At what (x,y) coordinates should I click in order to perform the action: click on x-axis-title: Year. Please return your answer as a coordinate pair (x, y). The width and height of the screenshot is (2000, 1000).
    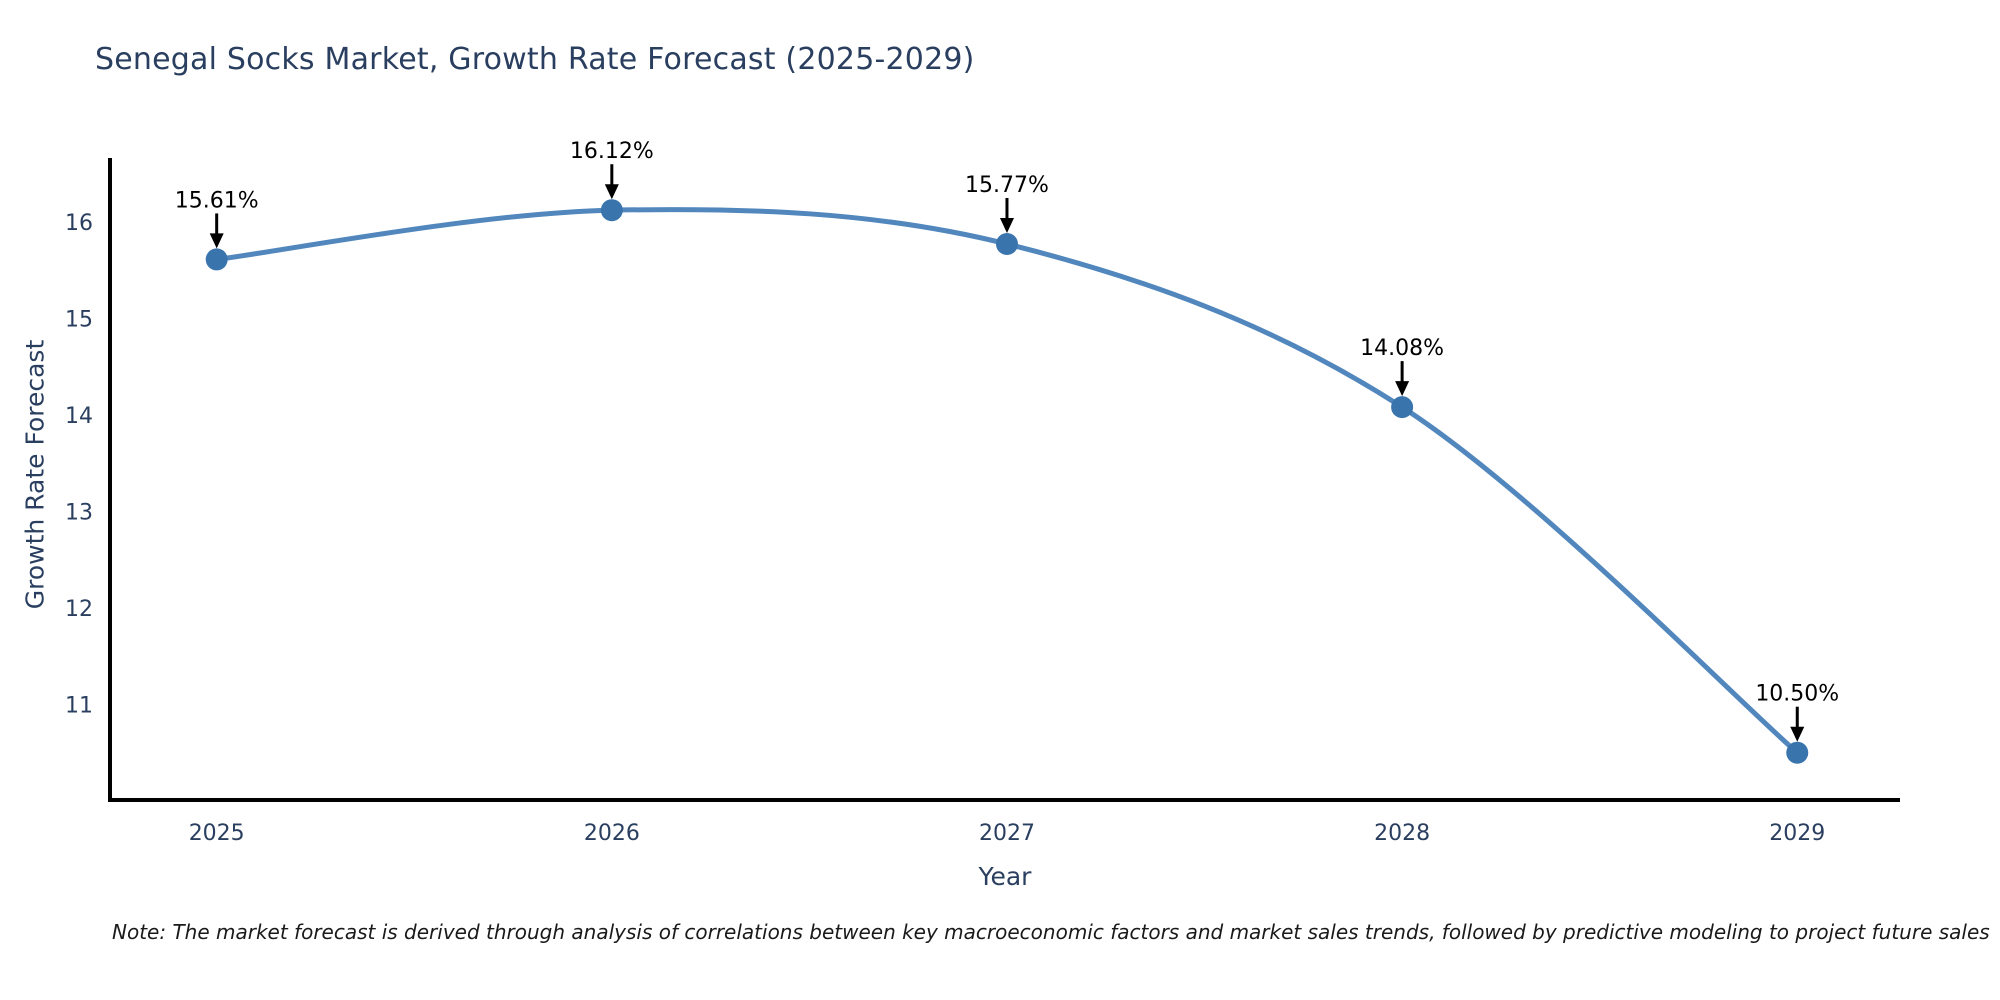
    Looking at the image, I should click on (1005, 876).